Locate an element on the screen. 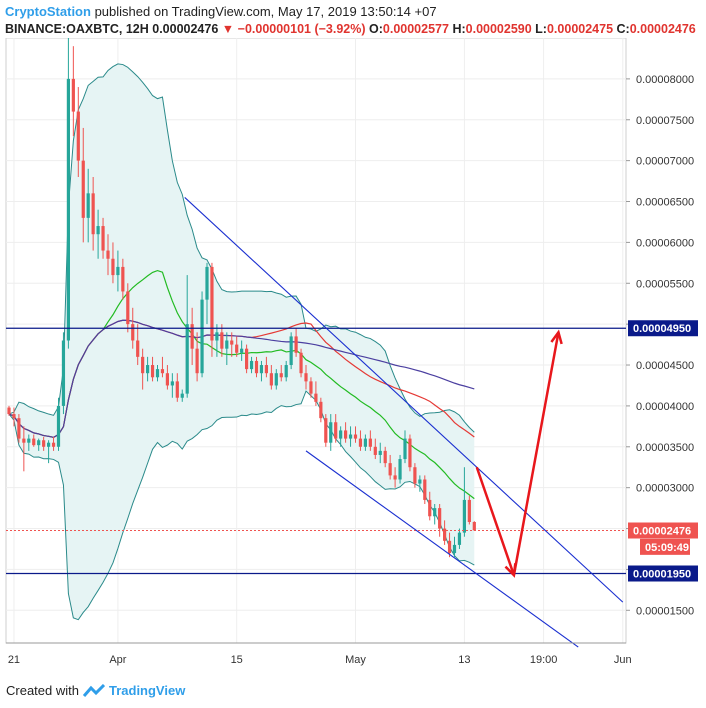  last-price: 0.00002476 is located at coordinates (185, 29).